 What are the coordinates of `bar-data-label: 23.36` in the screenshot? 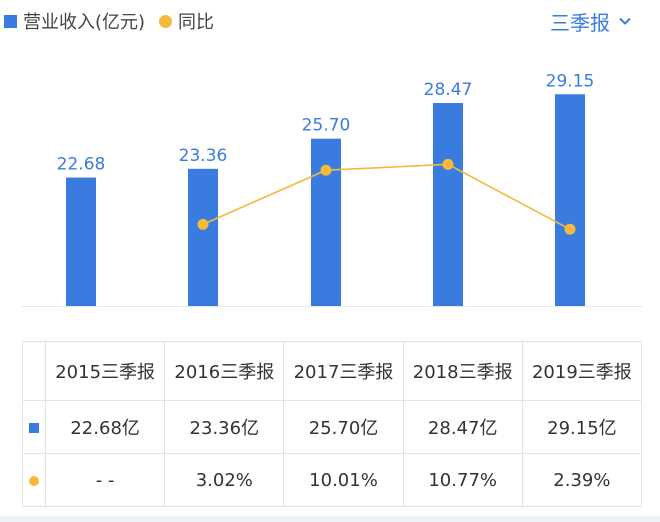 It's located at (203, 156).